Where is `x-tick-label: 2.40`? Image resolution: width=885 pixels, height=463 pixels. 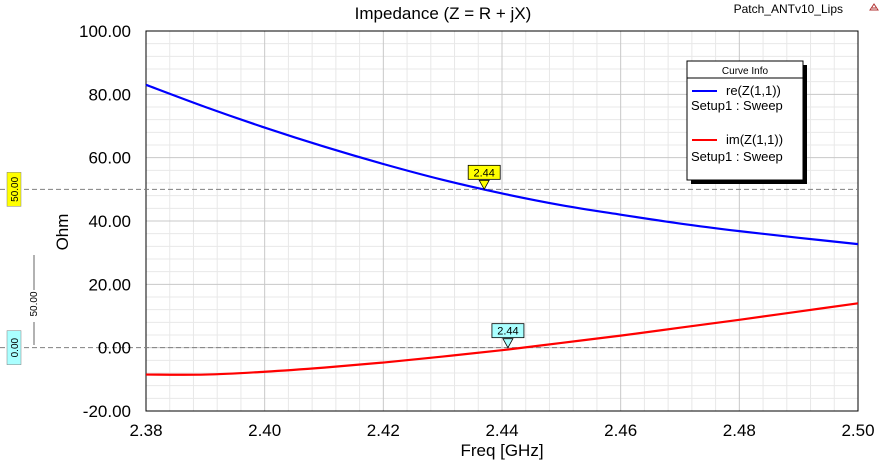 x-tick-label: 2.40 is located at coordinates (264, 430).